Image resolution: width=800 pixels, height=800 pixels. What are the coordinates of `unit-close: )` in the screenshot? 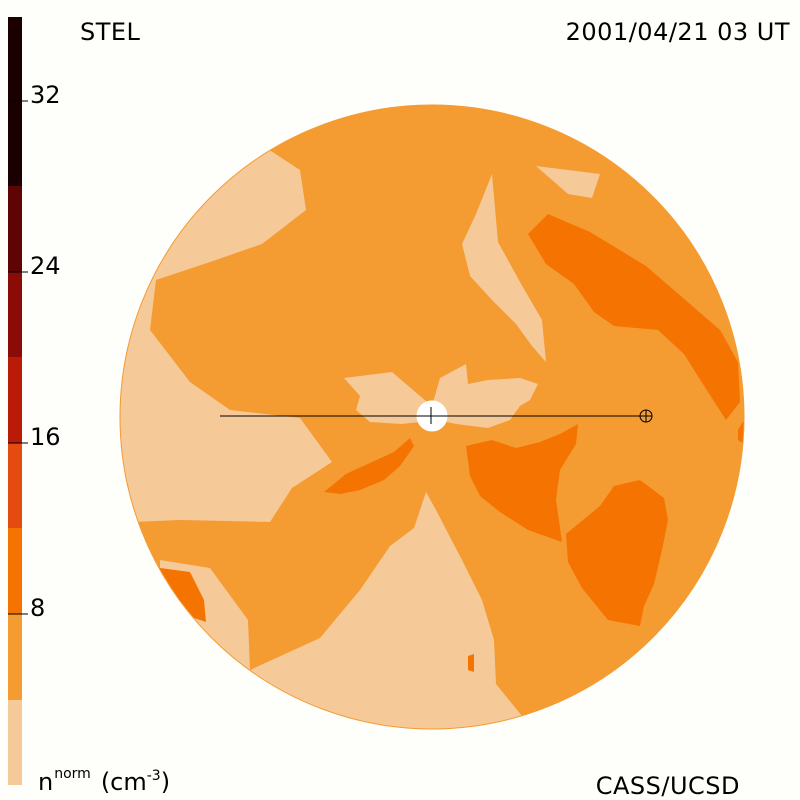 It's located at (165, 782).